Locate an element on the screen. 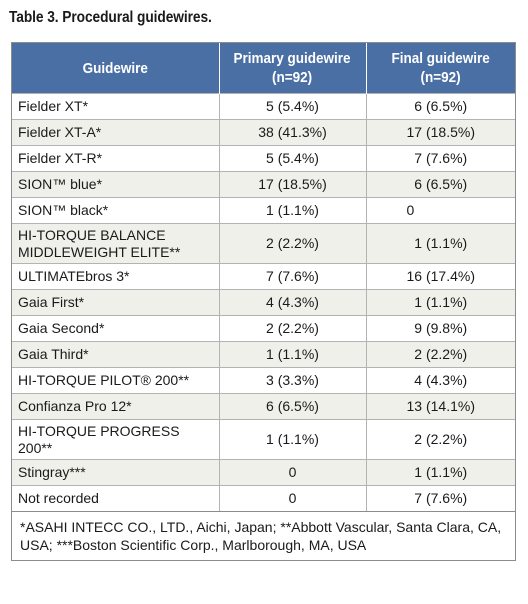 The image size is (528, 604). table-row: SION™ black* 1 (1.1%) 0 is located at coordinates (263, 210).